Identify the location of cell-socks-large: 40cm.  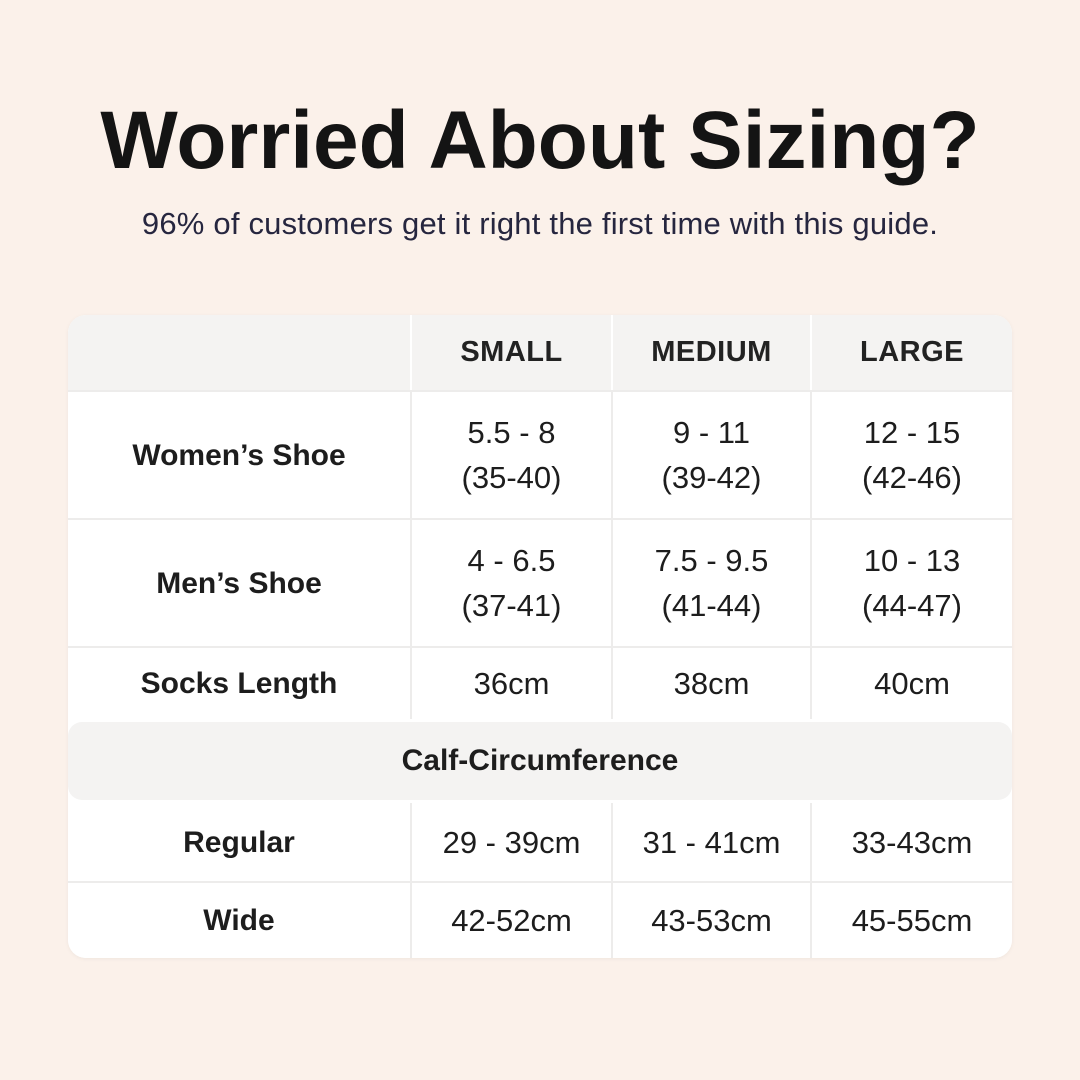
(911, 683).